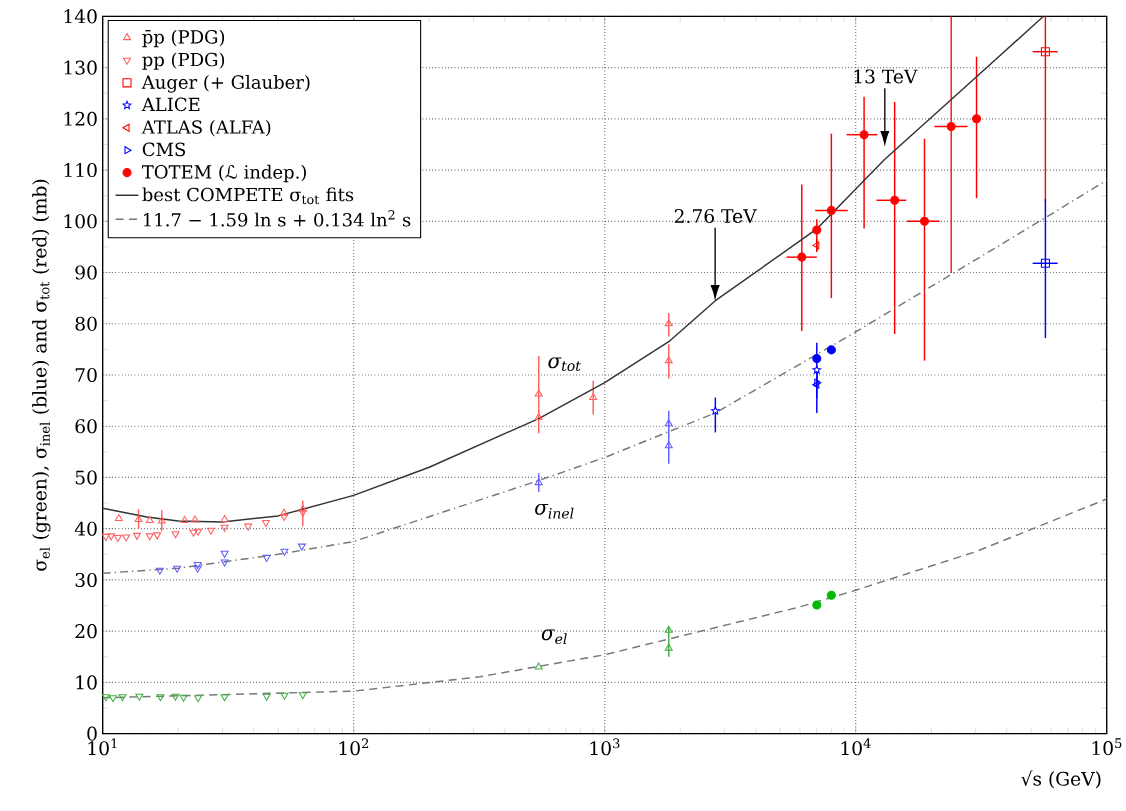 This screenshot has height=811, width=1126. Describe the element at coordinates (86, 580) in the screenshot. I see `y-tick-label: 30` at that location.